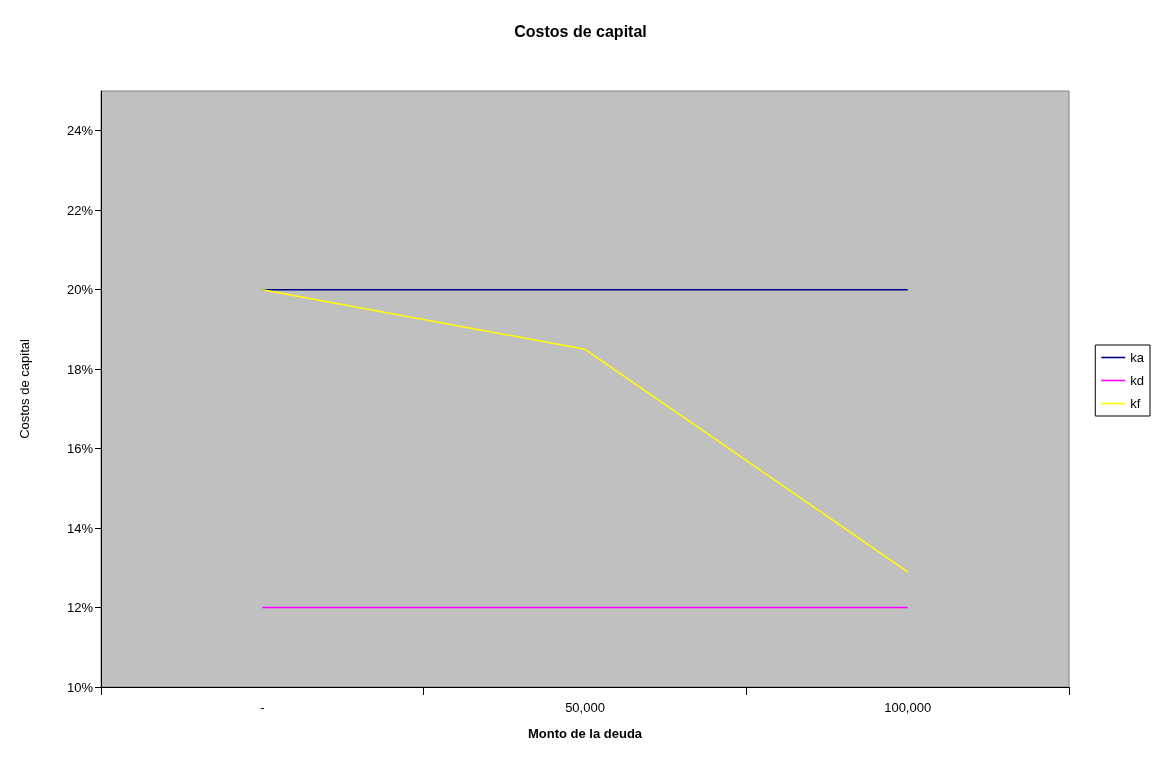 This screenshot has width=1161, height=761. Describe the element at coordinates (80, 131) in the screenshot. I see `y-tick-label: 24%` at that location.